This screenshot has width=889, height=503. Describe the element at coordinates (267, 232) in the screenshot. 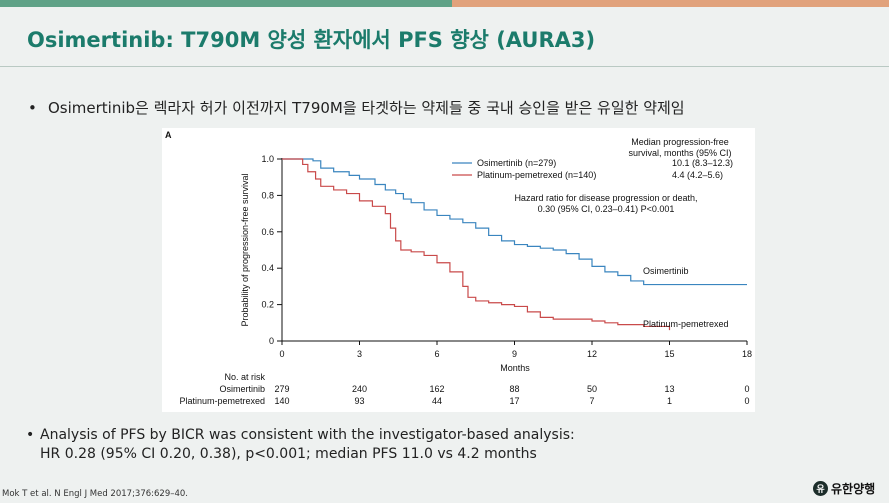

I see `y-tick-label: 0.6` at that location.